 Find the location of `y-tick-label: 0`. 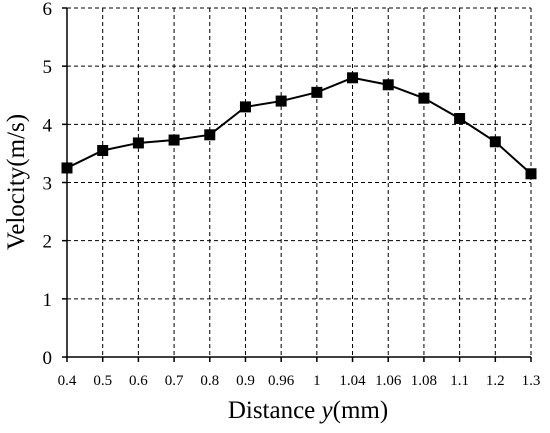

y-tick-label: 0 is located at coordinates (48, 358).